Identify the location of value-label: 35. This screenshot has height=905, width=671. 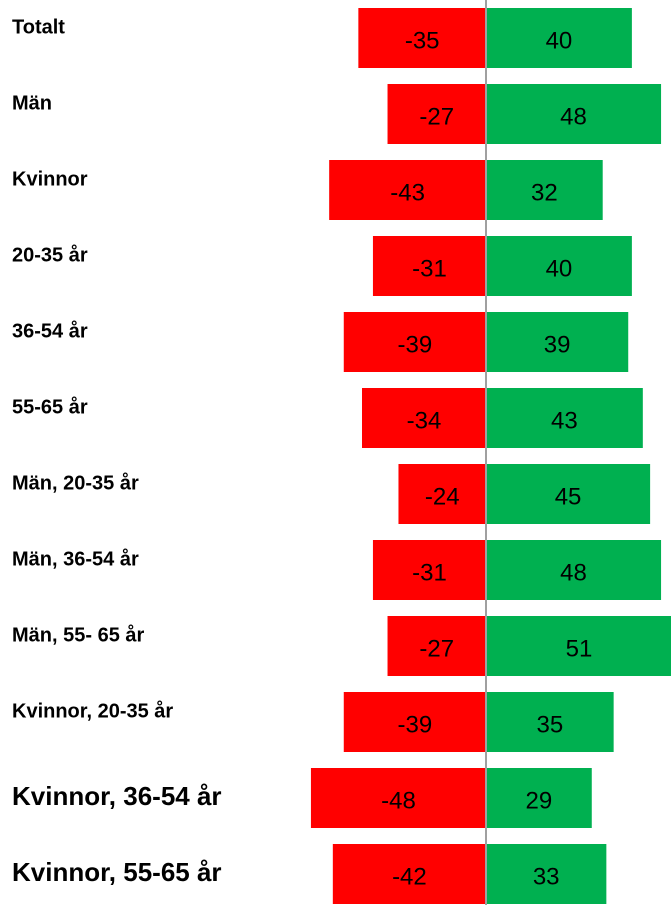
(549, 724).